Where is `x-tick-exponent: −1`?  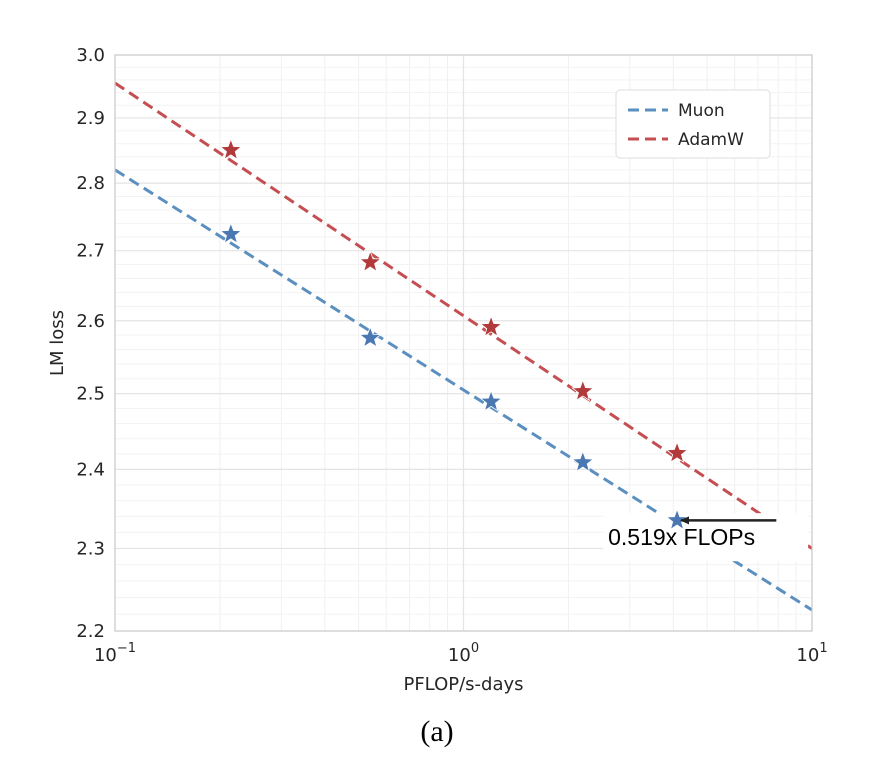 x-tick-exponent: −1 is located at coordinates (126, 648).